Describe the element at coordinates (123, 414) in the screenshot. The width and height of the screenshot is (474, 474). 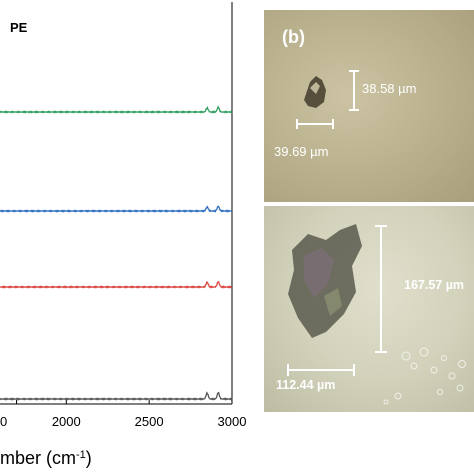
I see `x-ticks: 0 2000 2500 3000` at that location.